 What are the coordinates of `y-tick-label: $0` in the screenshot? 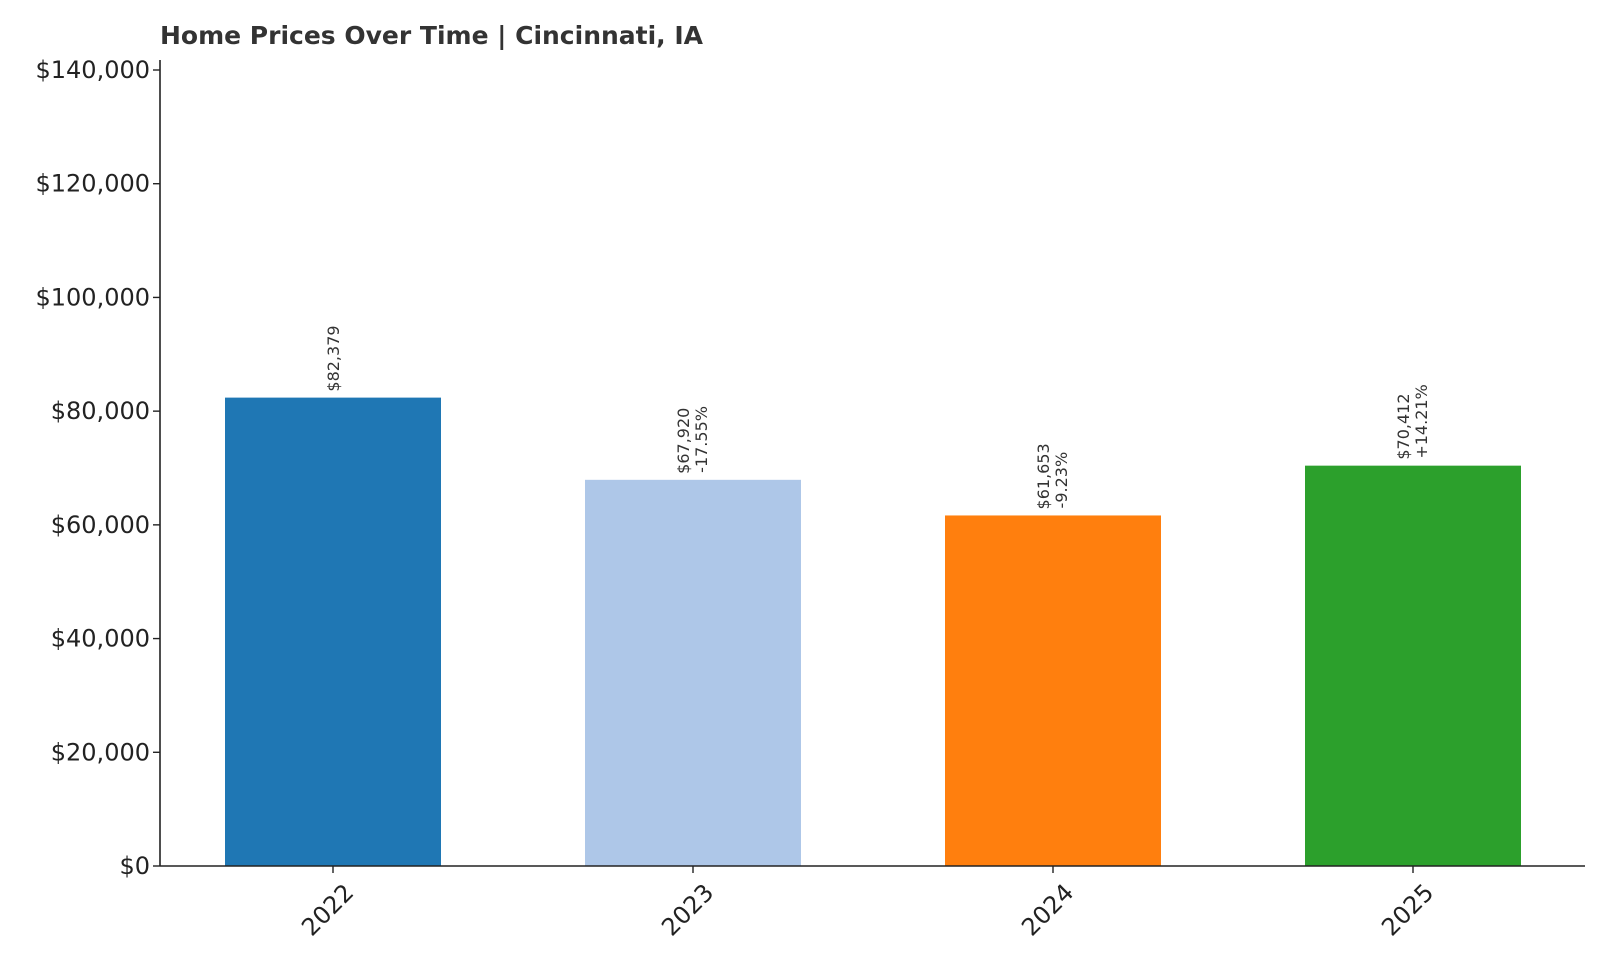 It's located at (134, 866).